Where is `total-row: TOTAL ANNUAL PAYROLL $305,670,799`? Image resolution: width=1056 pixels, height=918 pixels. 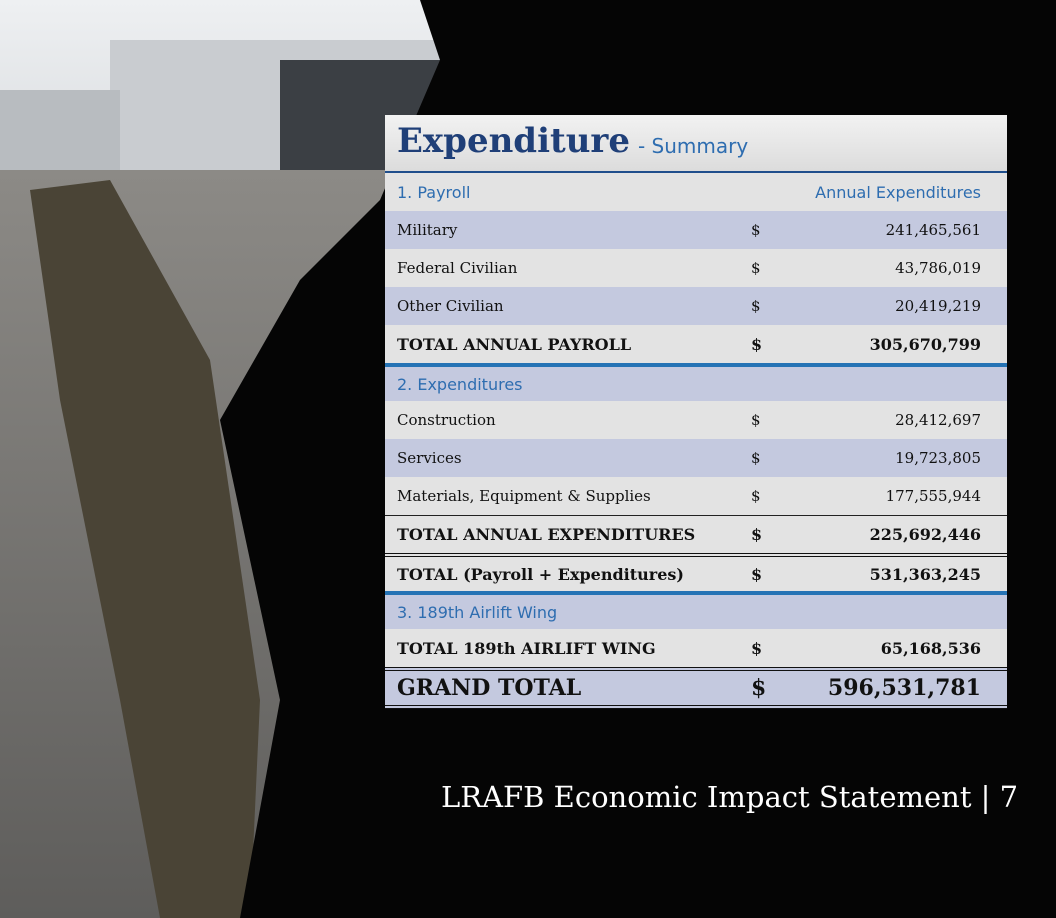
total-row: TOTAL ANNUAL PAYROLL $305,670,799 is located at coordinates (696, 344).